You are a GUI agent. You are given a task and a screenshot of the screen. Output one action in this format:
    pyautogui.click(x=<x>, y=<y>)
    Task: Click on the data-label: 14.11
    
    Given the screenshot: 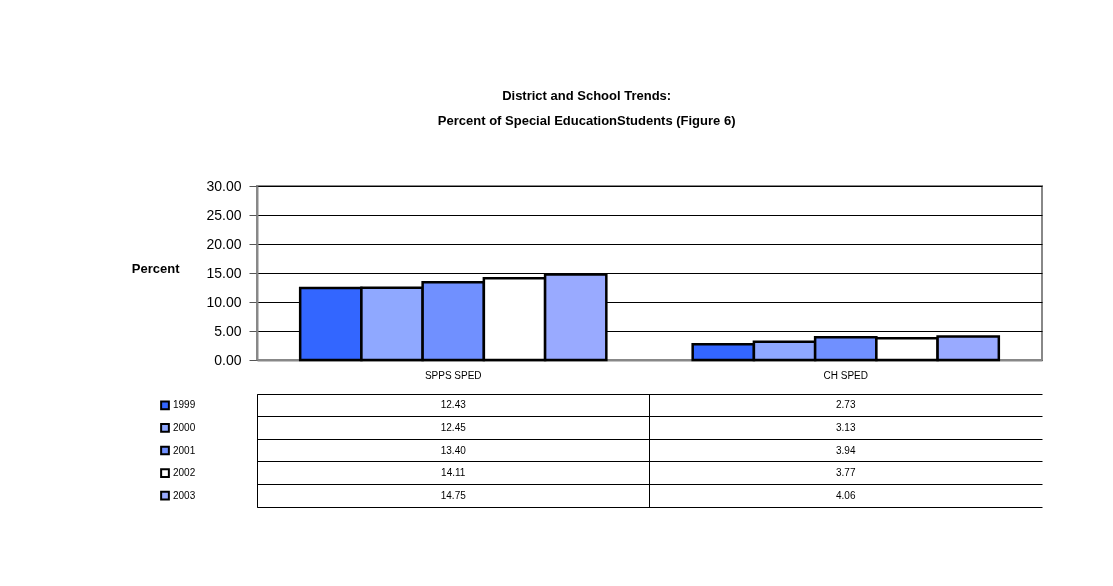 What is the action you would take?
    pyautogui.click(x=453, y=473)
    